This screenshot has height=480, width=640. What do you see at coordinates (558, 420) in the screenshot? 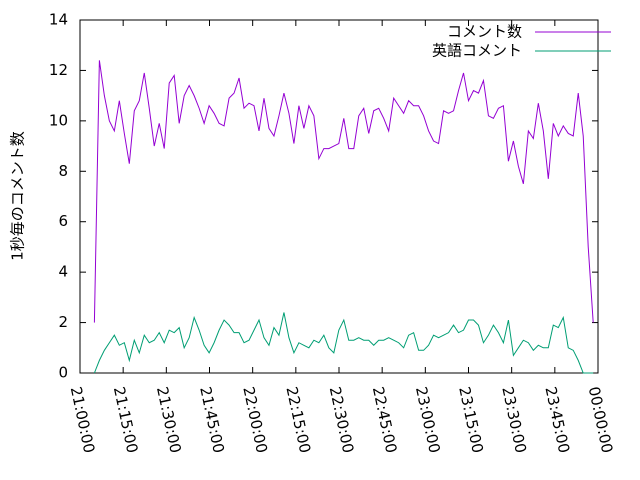
I see `x-tick-label: 23:45:00` at bounding box center [558, 420].